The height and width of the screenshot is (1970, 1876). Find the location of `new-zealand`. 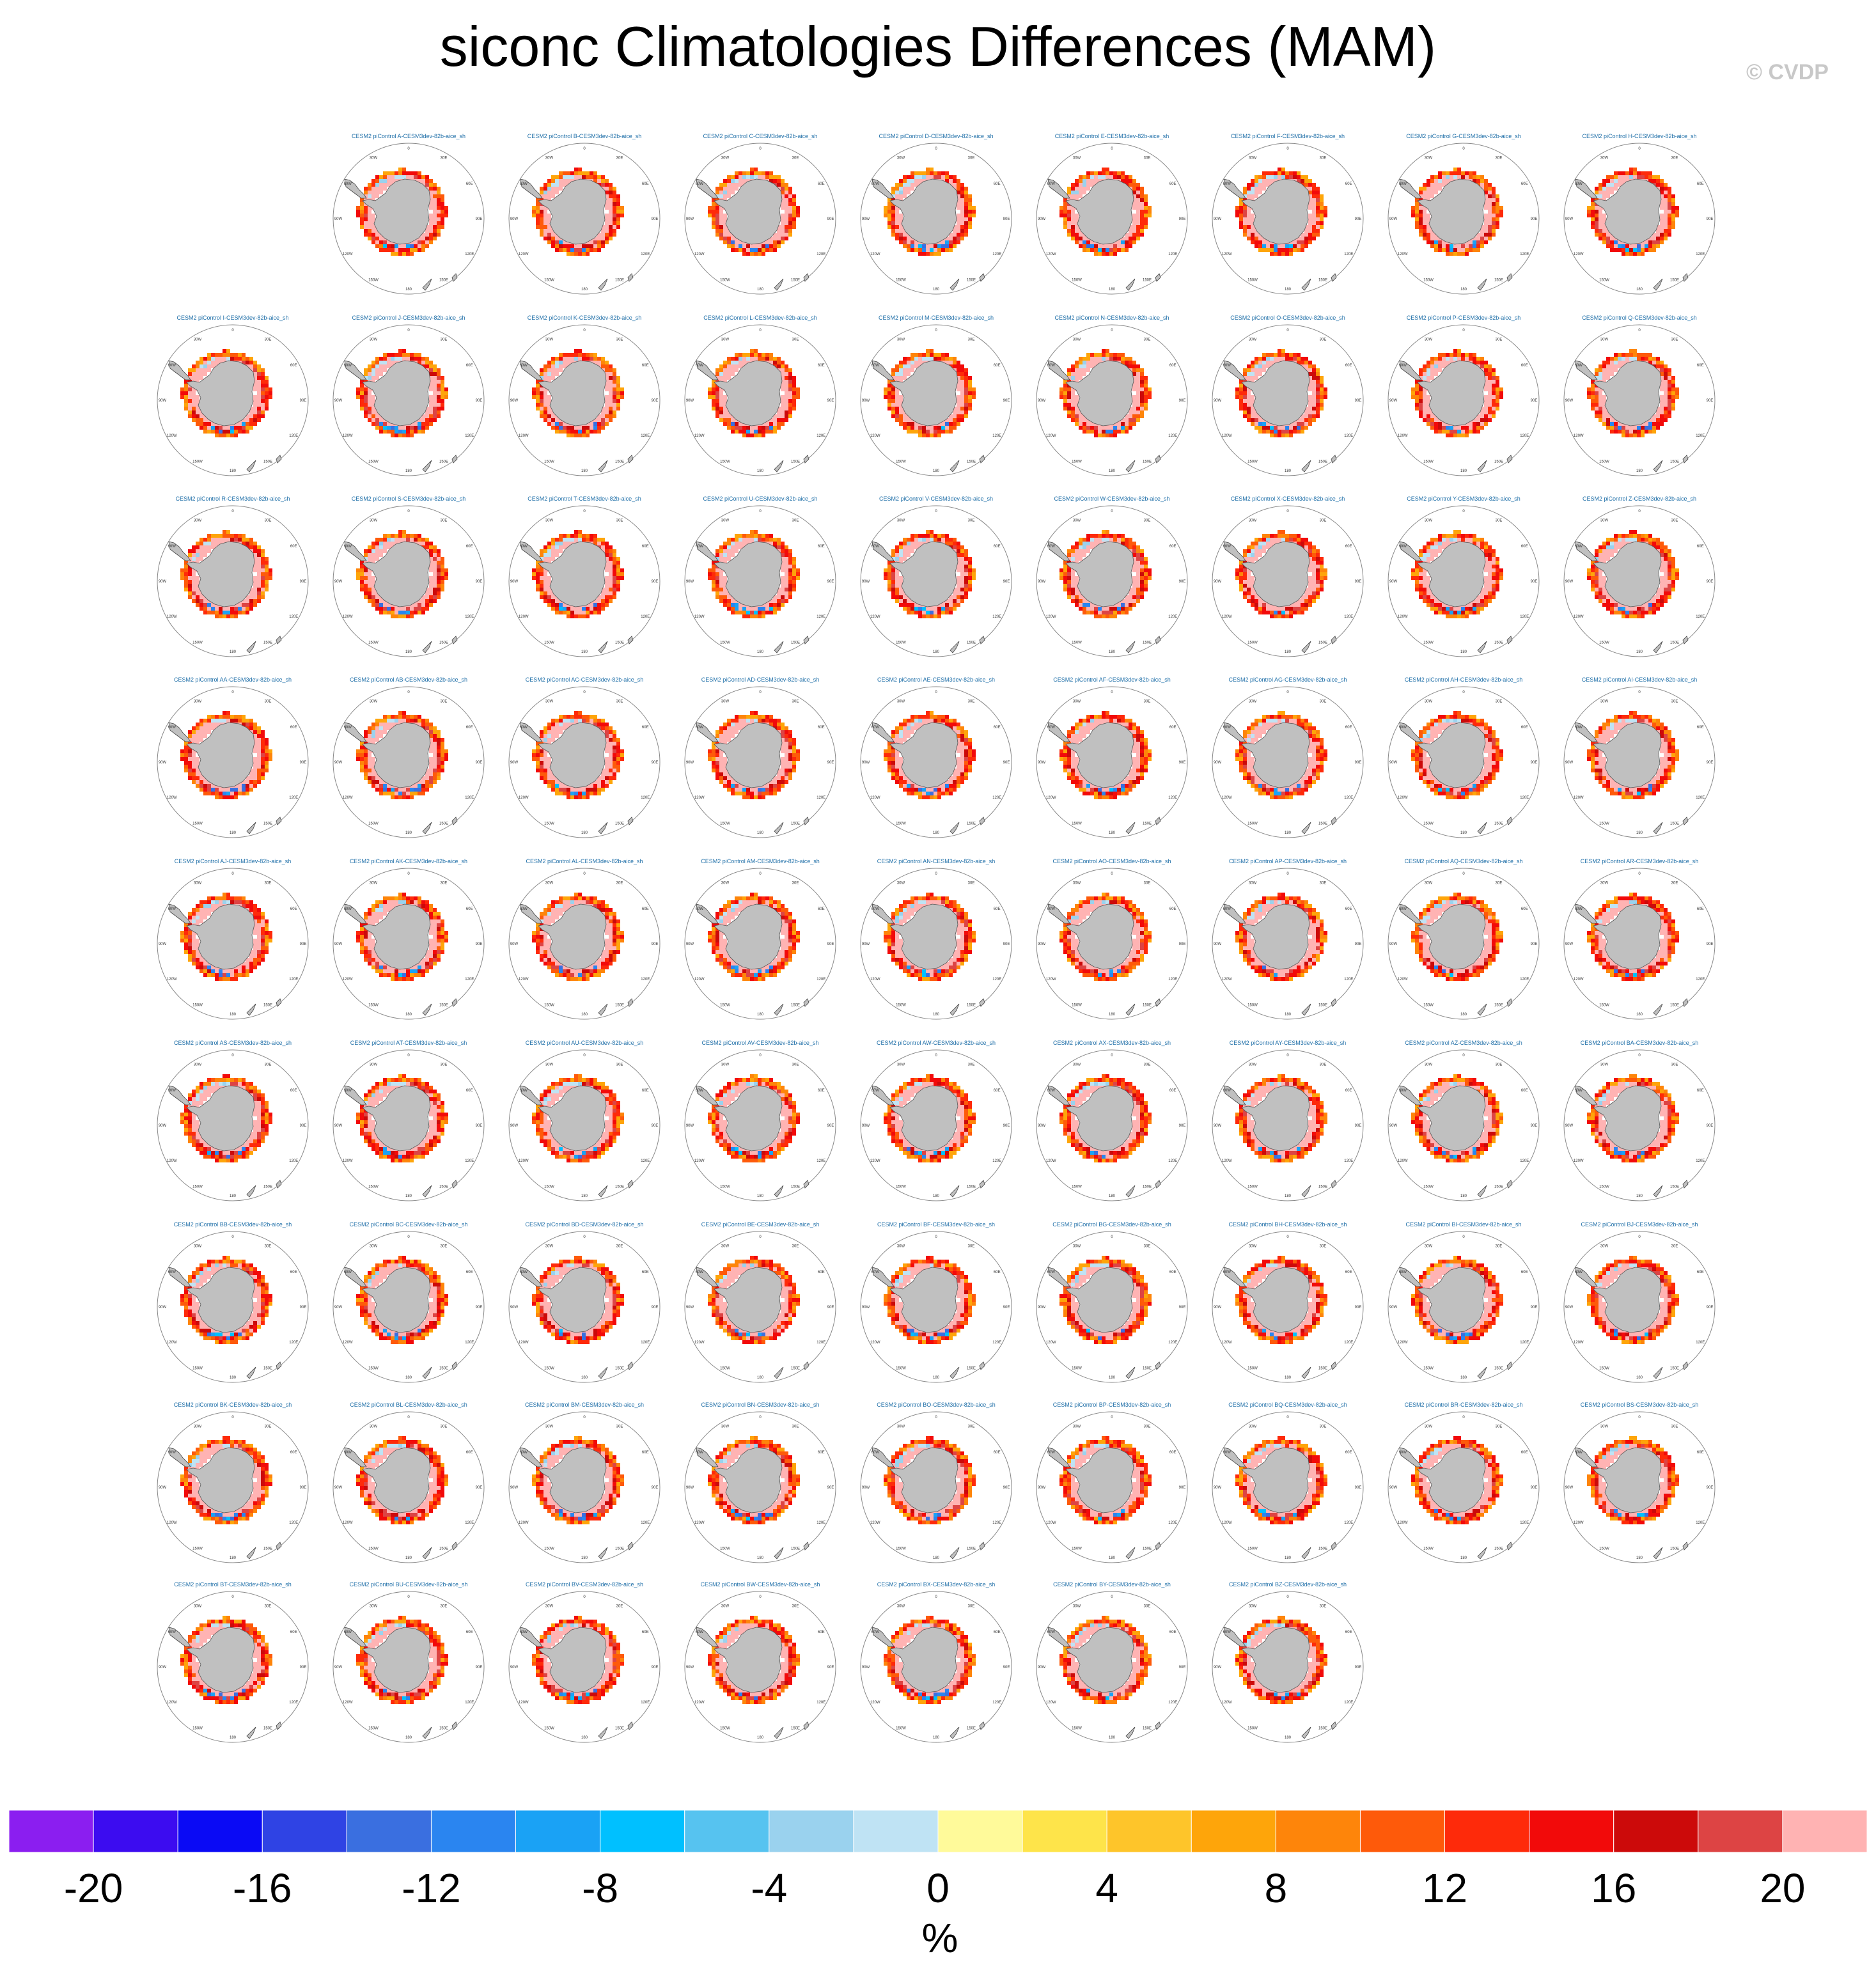

new-zealand is located at coordinates (1130, 466).